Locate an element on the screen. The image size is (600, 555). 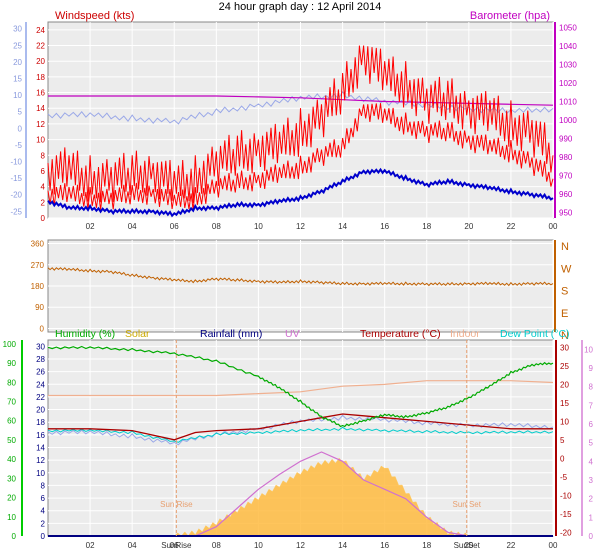
windspeed-axis-label: Windspeed (kts) is located at coordinates (94, 16).